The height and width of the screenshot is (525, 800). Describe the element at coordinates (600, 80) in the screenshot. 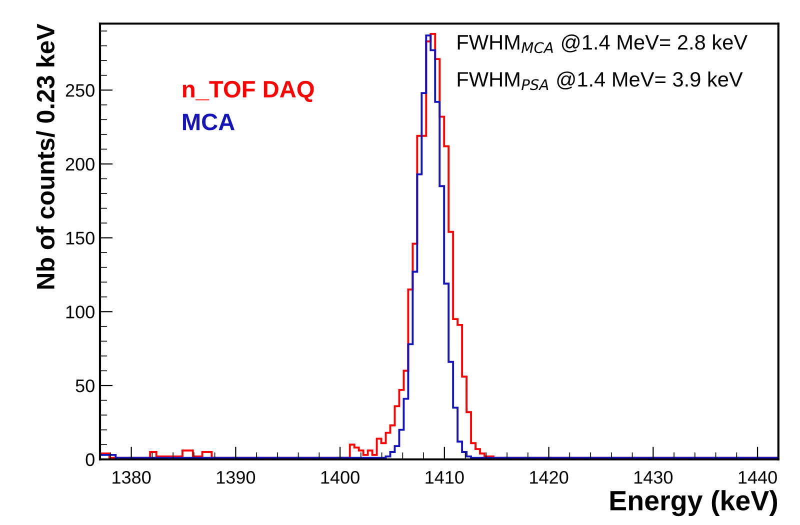

I see `annotation: FWHM$_{PSA}$ @1.4 MeV= 3.9 keV` at that location.